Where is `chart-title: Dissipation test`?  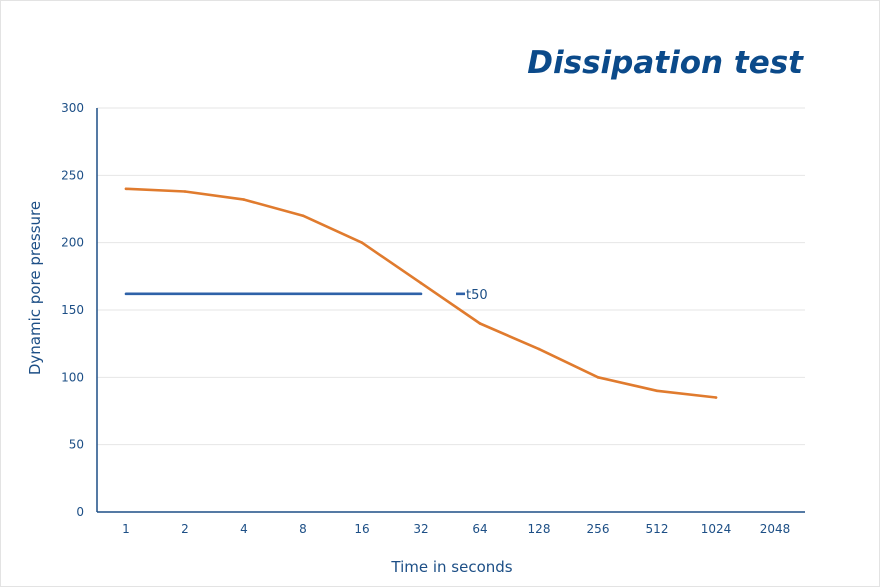
chart-title: Dissipation test is located at coordinates (665, 63).